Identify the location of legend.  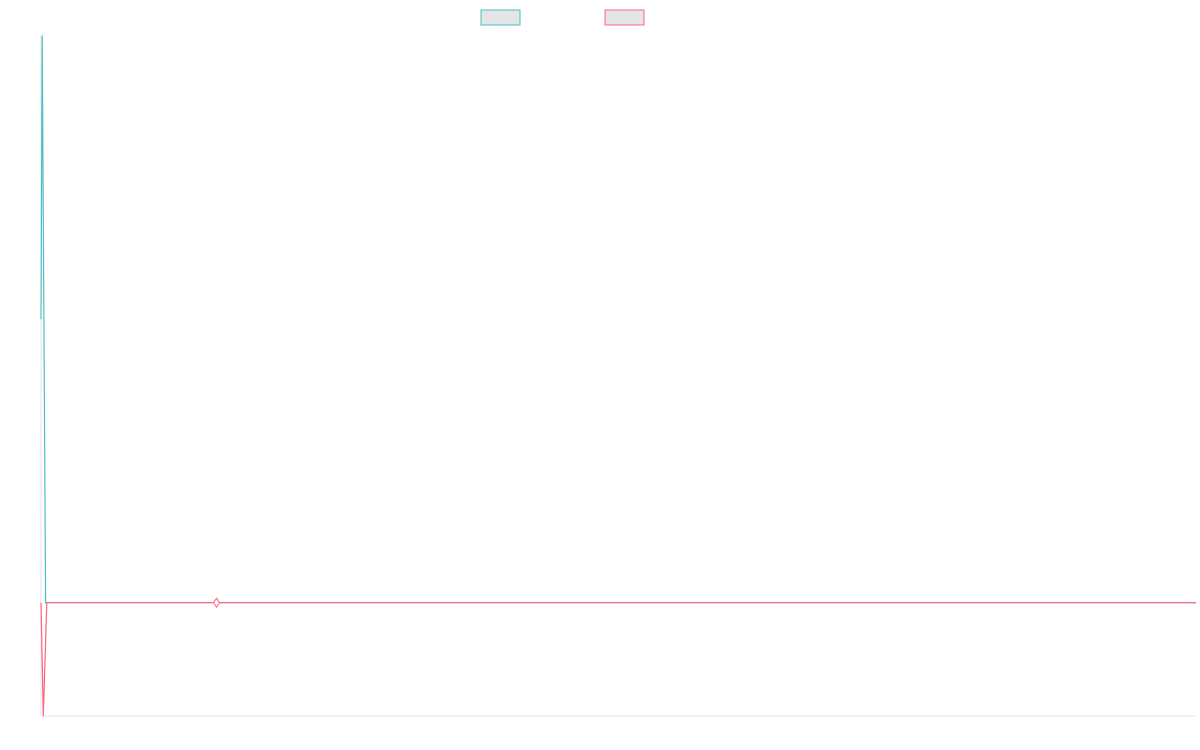
(562, 17).